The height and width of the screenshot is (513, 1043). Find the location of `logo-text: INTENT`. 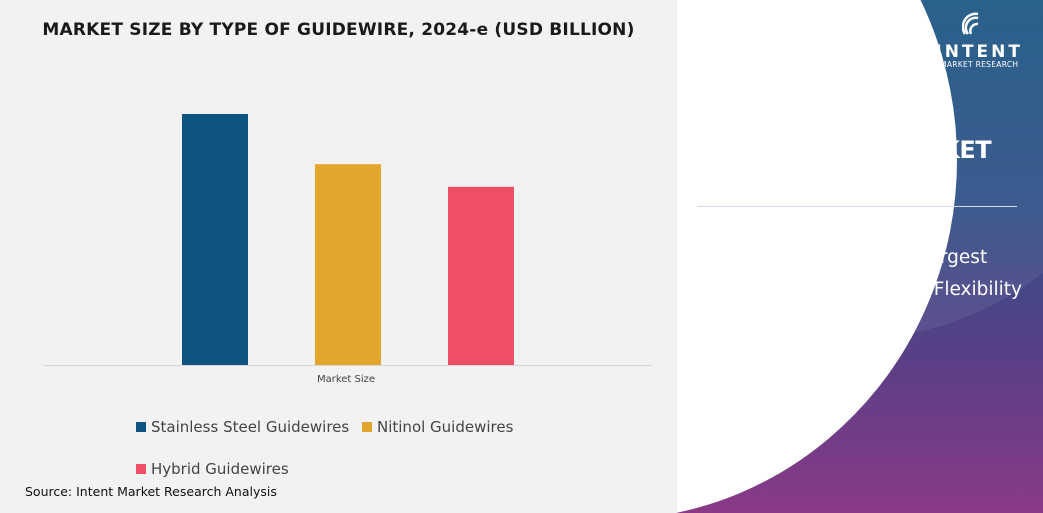

logo-text: INTENT is located at coordinates (979, 52).